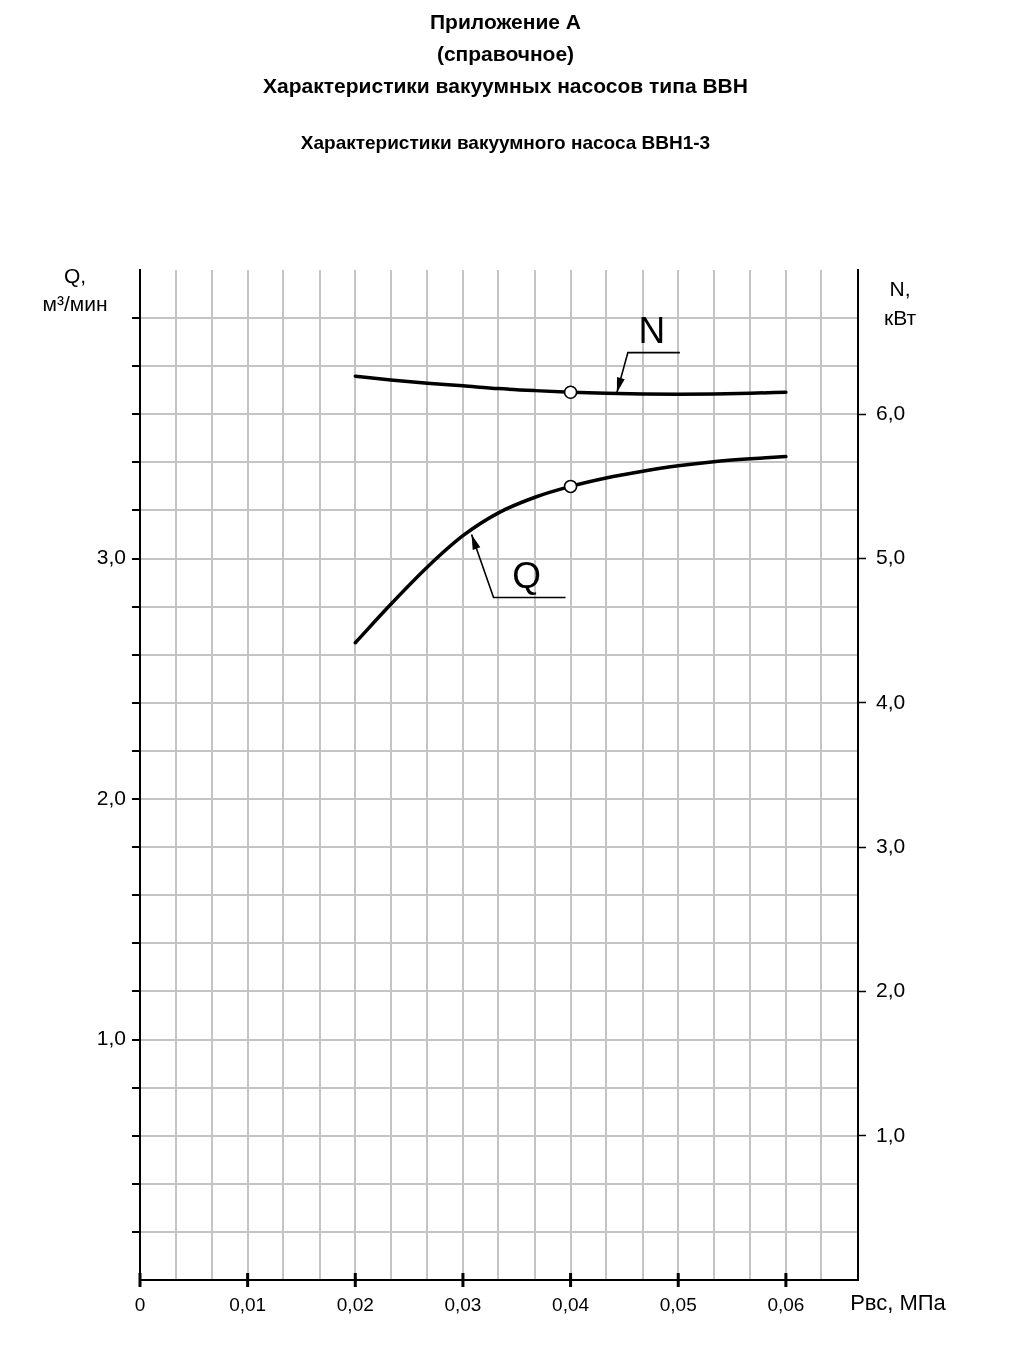 This screenshot has width=1011, height=1350. What do you see at coordinates (355, 1304) in the screenshot?
I see `x-tick-label: 0,02` at bounding box center [355, 1304].